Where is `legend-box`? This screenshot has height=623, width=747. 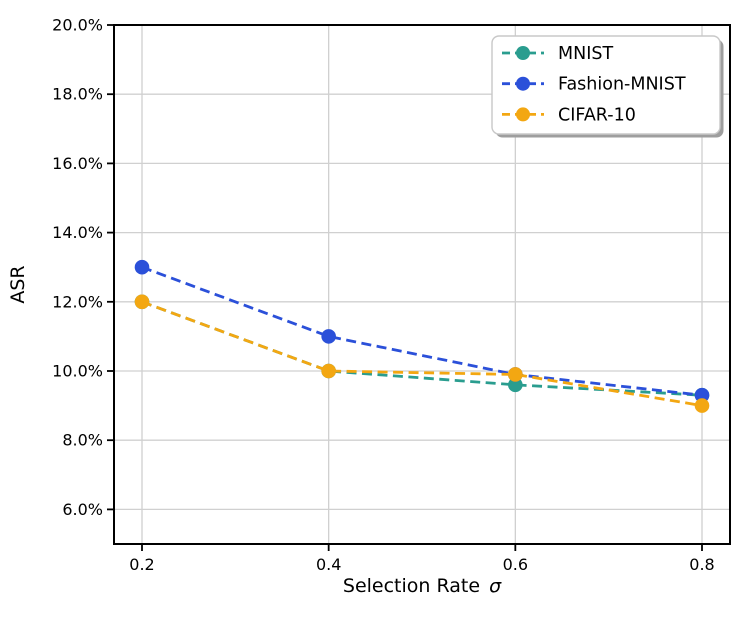
legend-box is located at coordinates (606, 85).